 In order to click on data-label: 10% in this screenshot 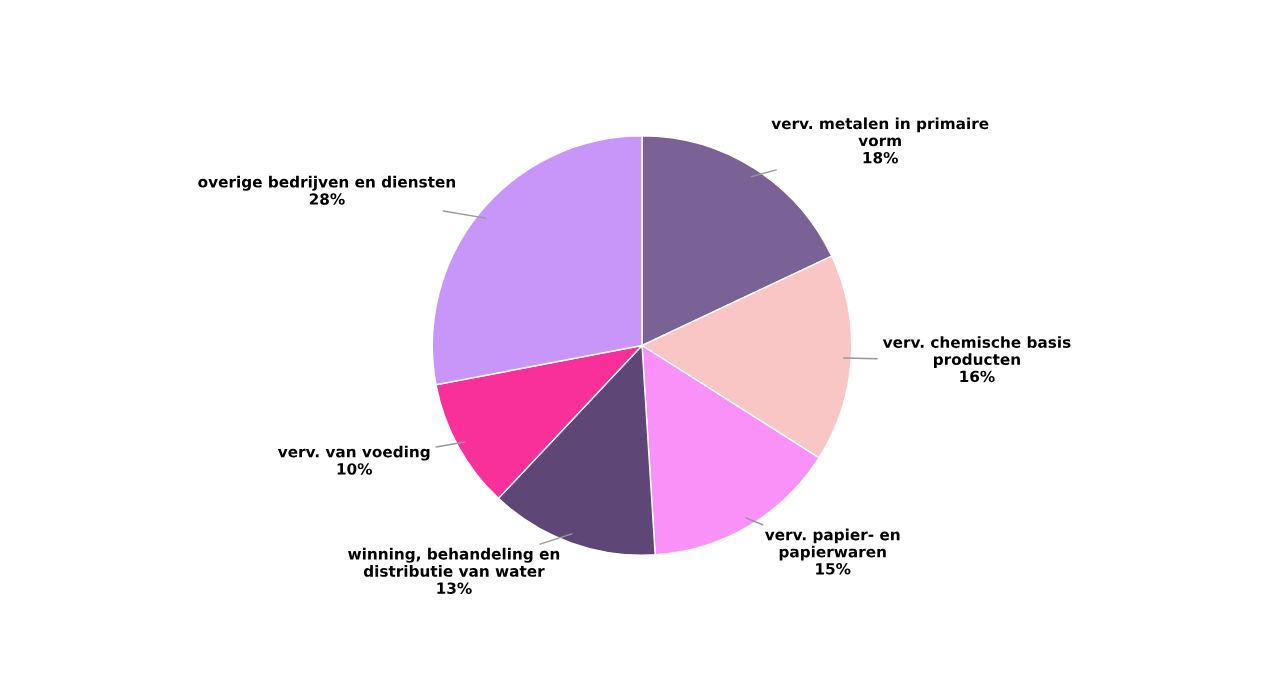, I will do `click(355, 469)`.